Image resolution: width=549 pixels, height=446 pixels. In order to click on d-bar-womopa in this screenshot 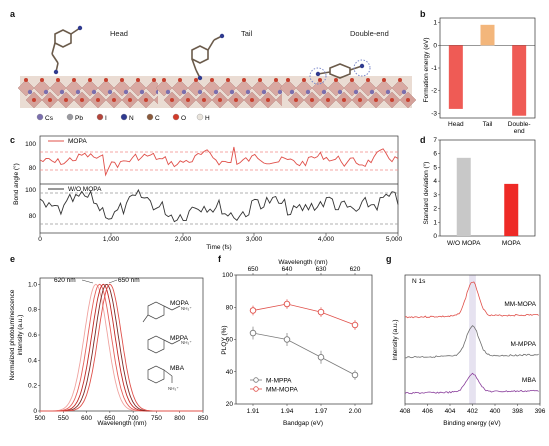, I will do `click(463, 196)`.